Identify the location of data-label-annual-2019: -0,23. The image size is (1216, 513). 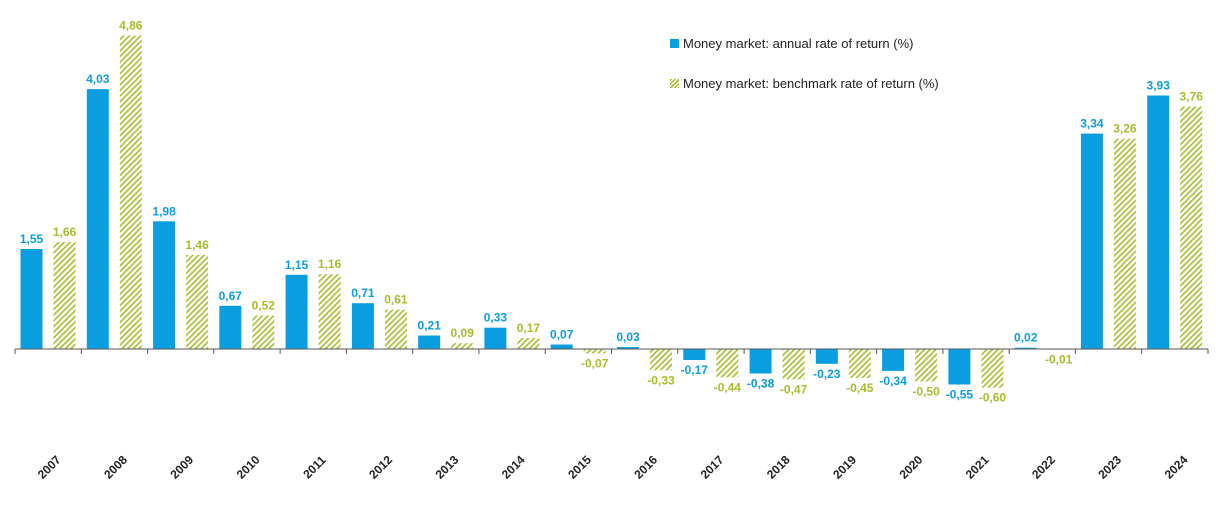
(827, 374).